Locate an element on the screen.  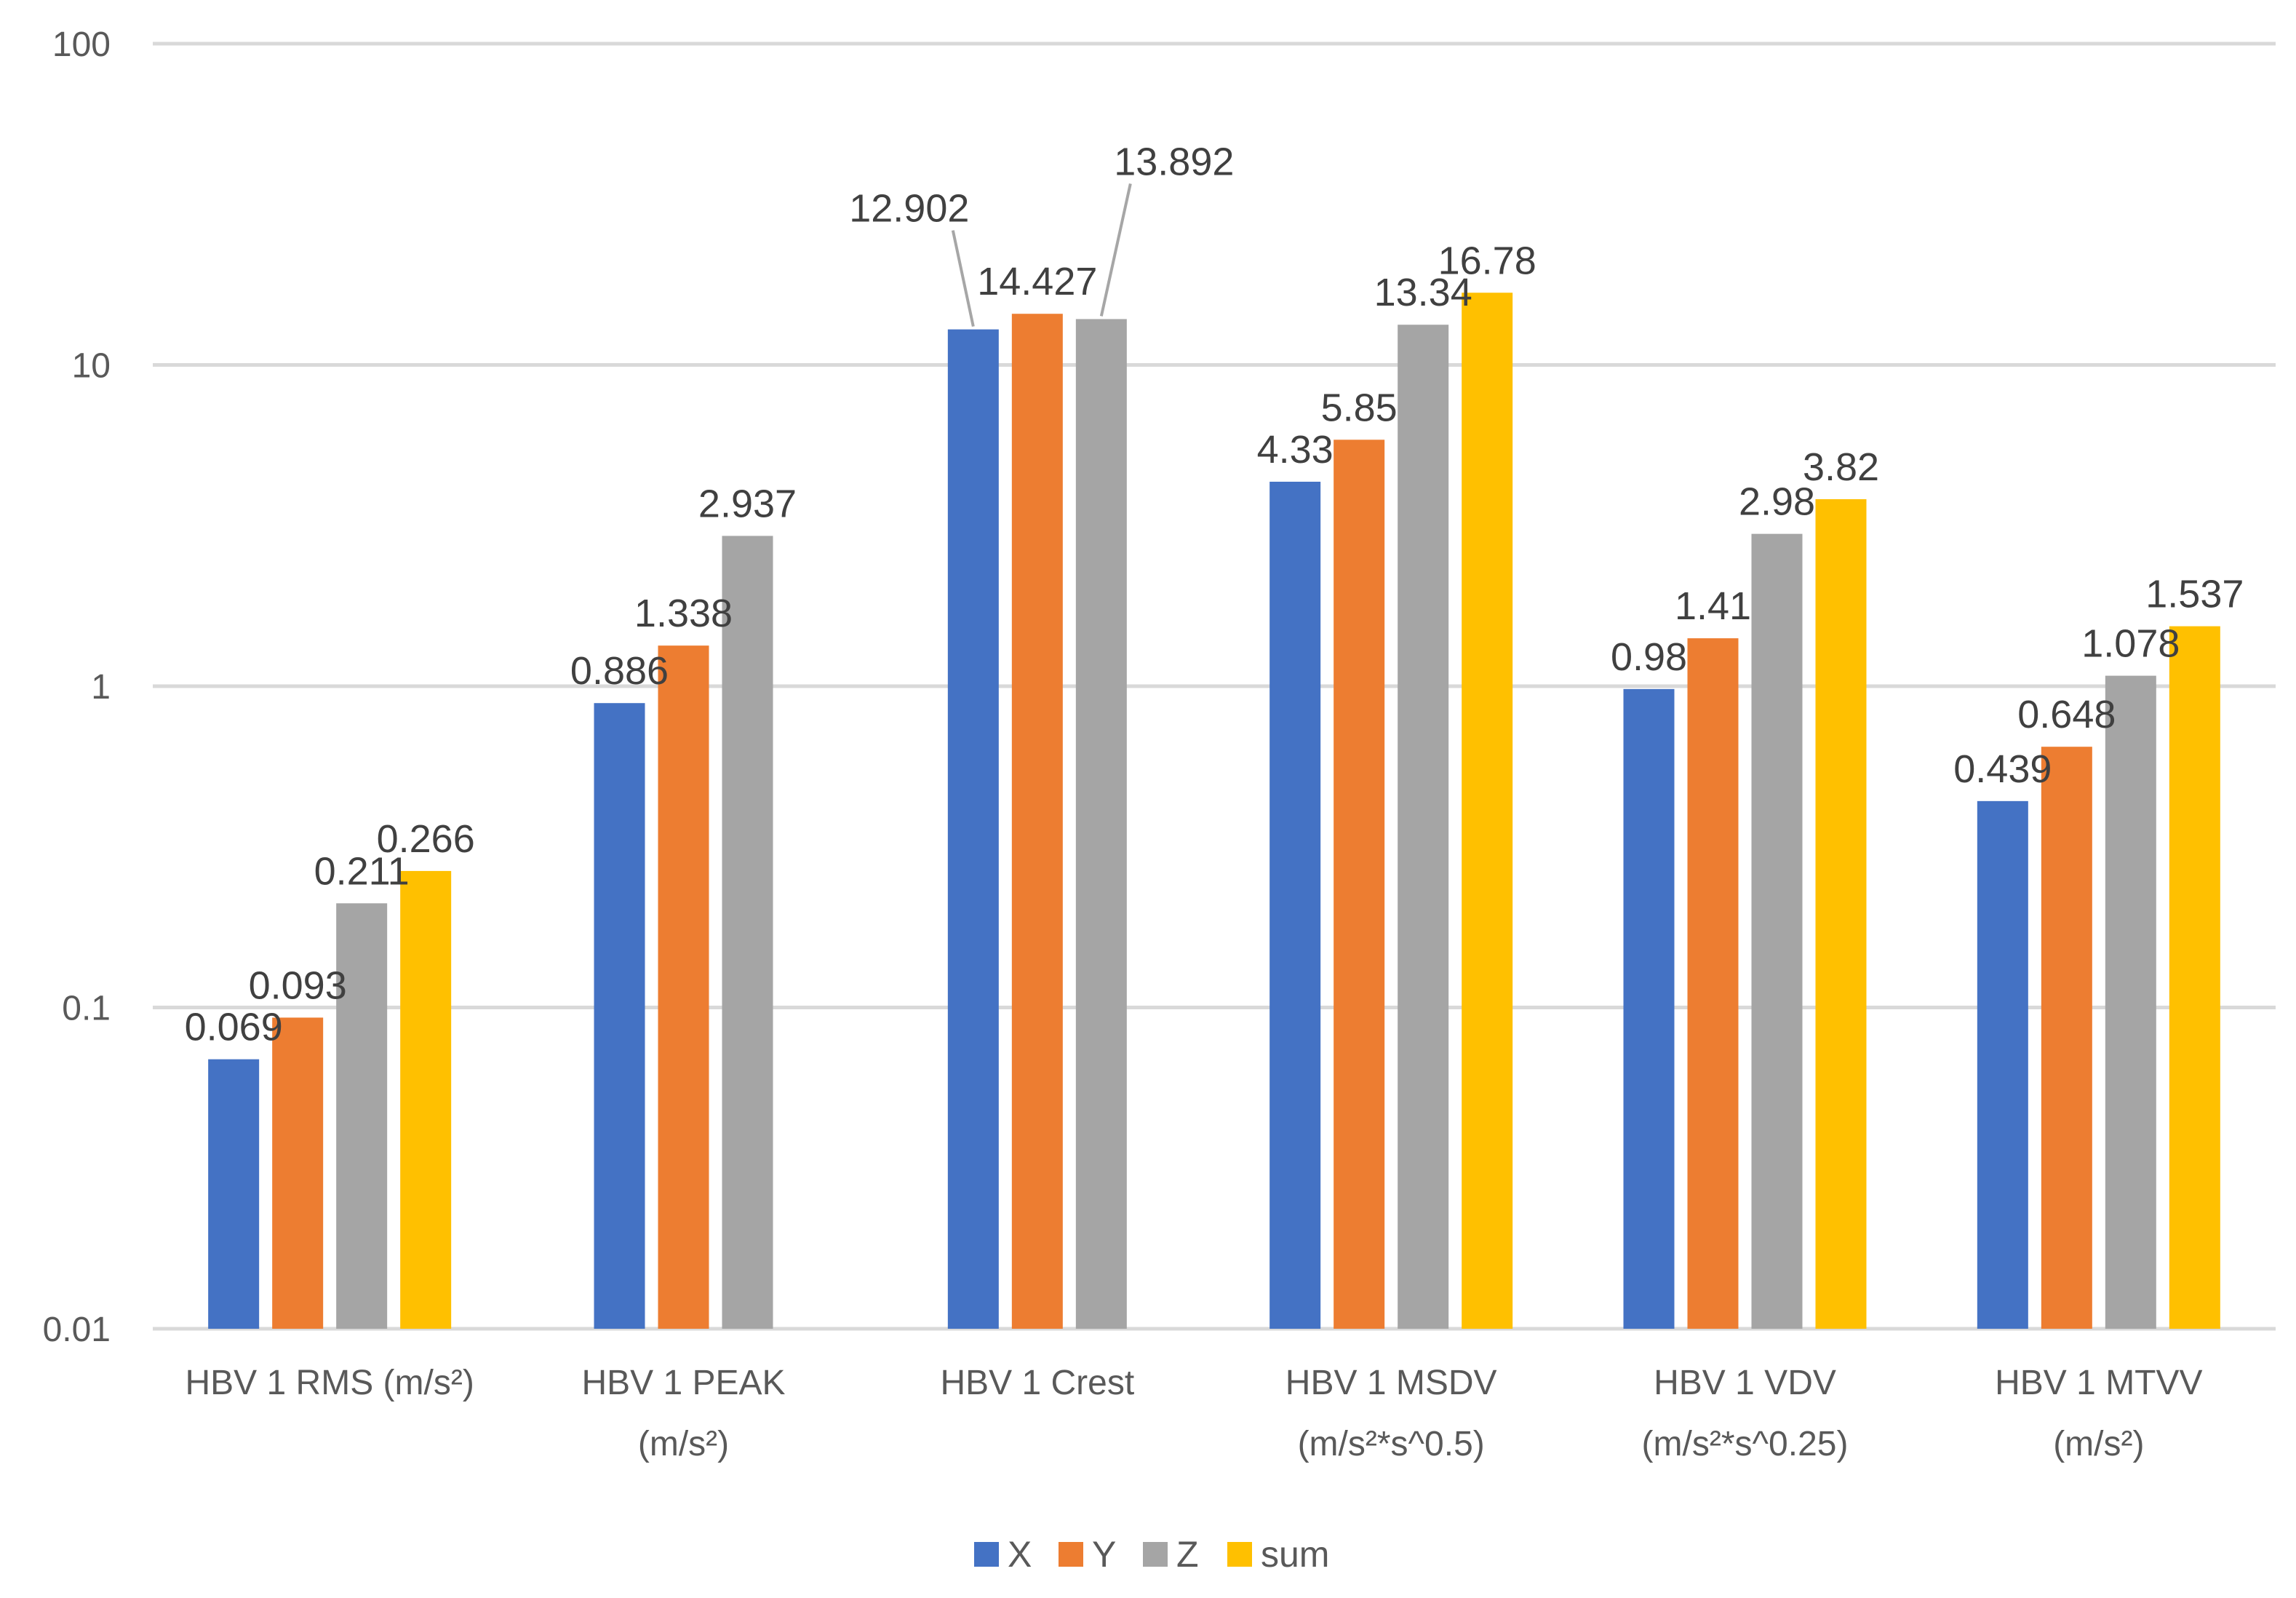
y-tick-label: 0.1 is located at coordinates (86, 1009).